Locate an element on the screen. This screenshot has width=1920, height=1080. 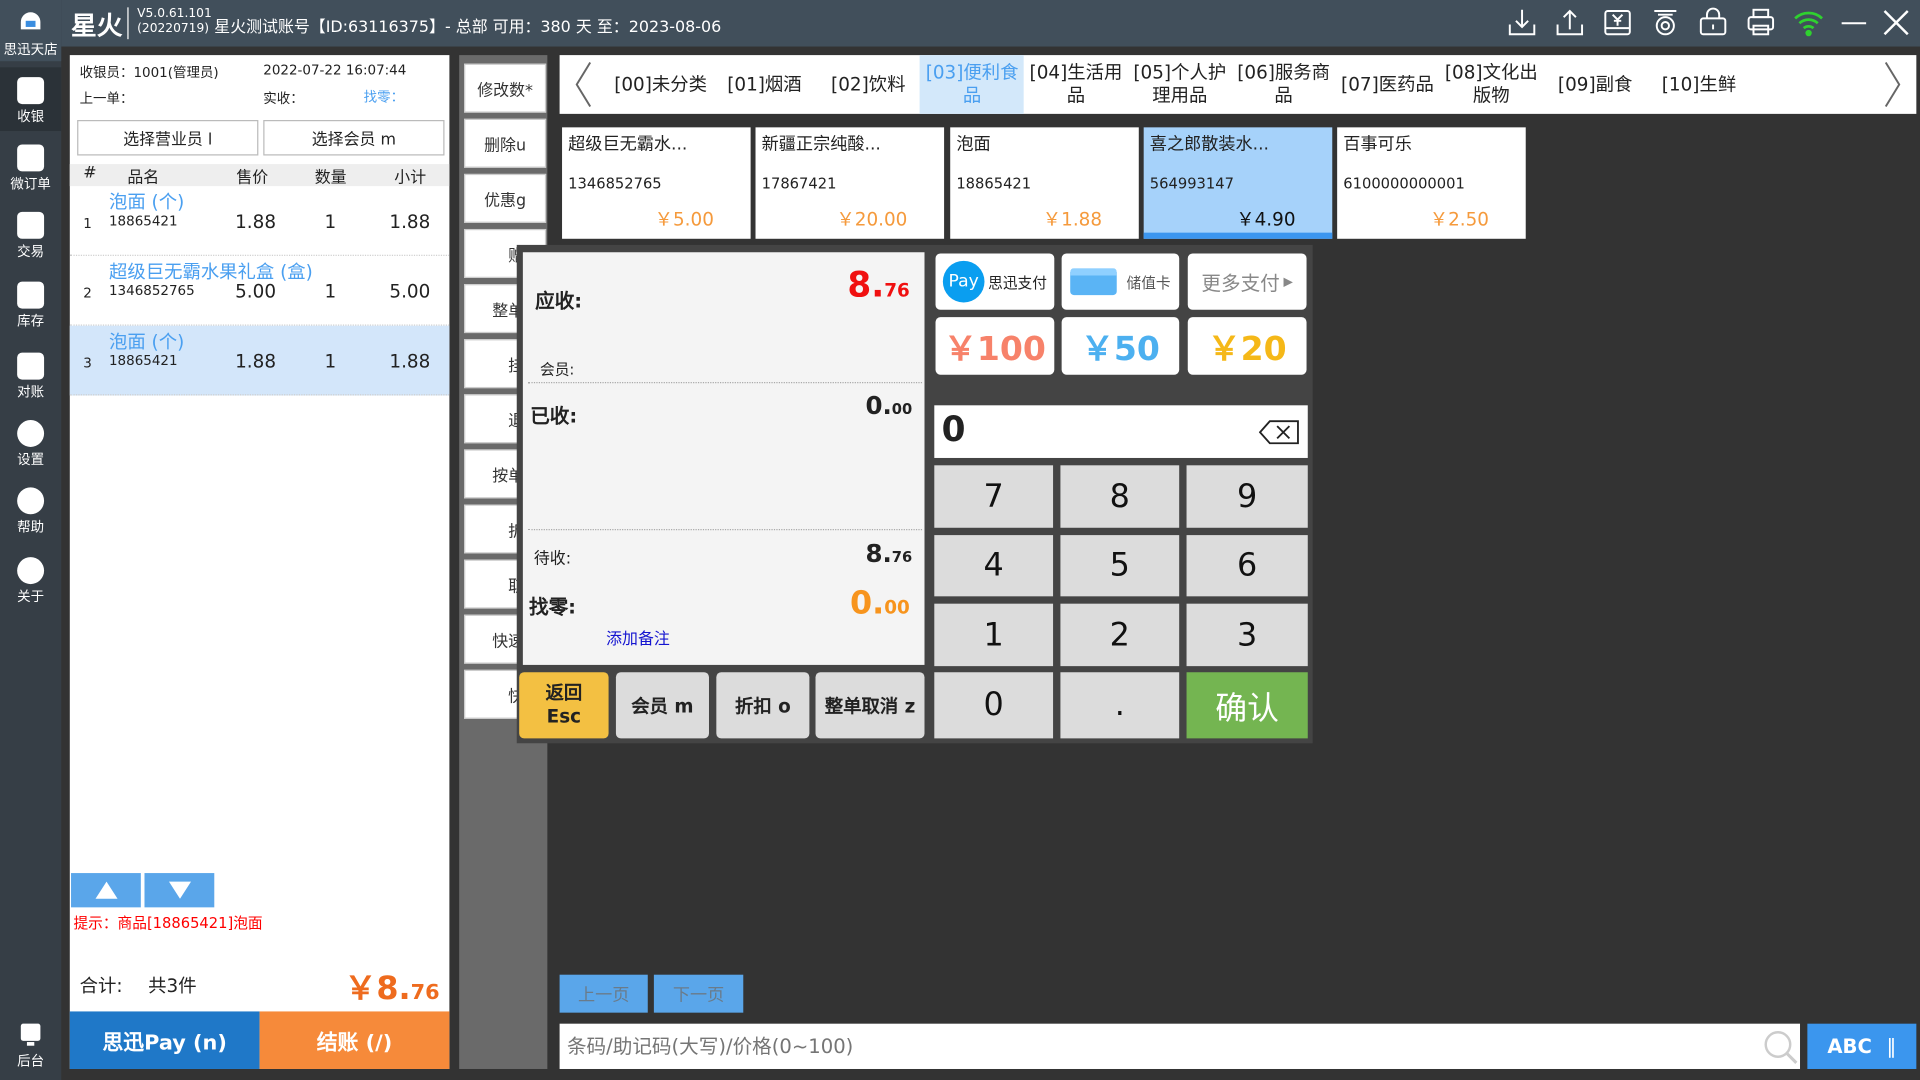
product-code: 17867421 is located at coordinates (799, 184).